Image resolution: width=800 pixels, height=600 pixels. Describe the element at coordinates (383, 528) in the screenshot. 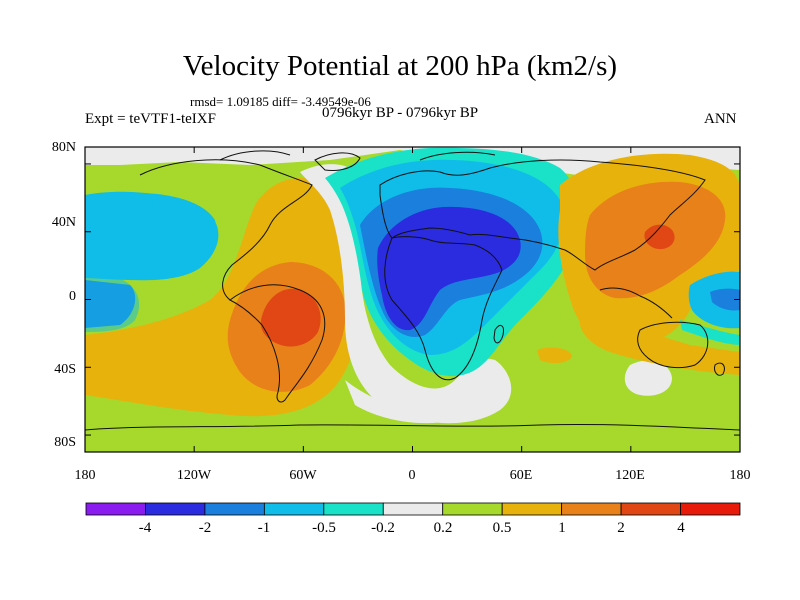

I see `colorbar-label: -0.2` at that location.